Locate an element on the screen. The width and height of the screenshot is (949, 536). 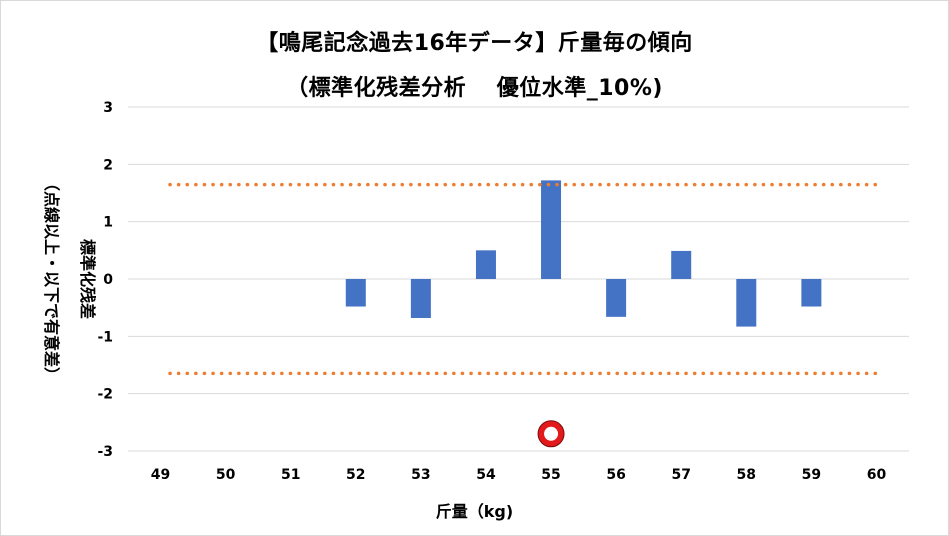
x-tick-label: 49 is located at coordinates (160, 475).